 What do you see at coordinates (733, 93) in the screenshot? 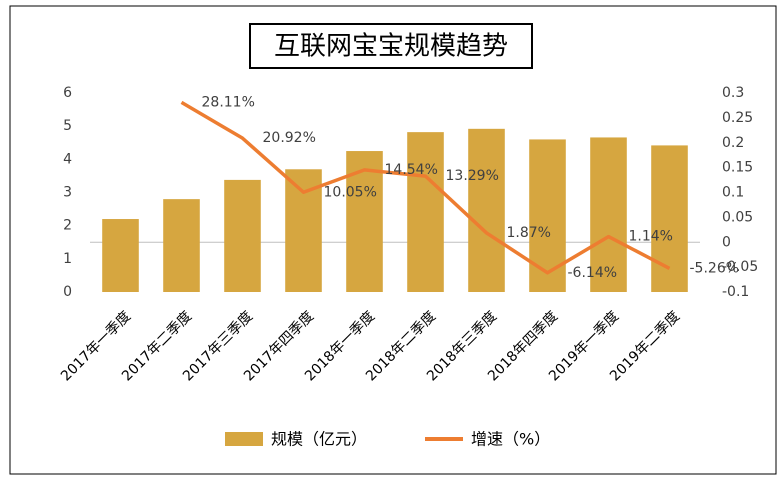
I see `y2-tick-label: 0.3` at bounding box center [733, 93].